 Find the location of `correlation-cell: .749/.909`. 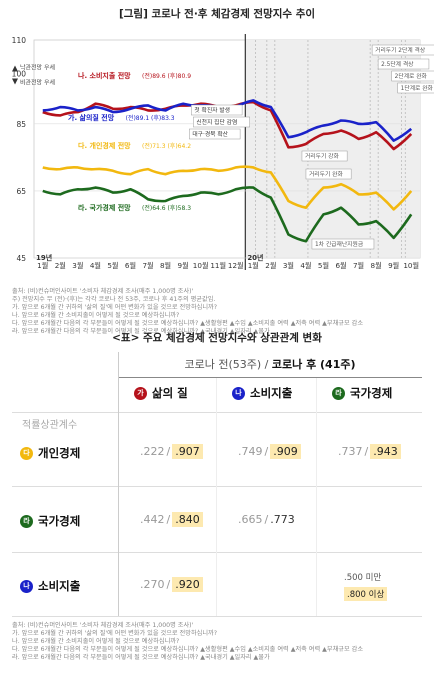

correlation-cell: .749/.909 is located at coordinates (269, 451).